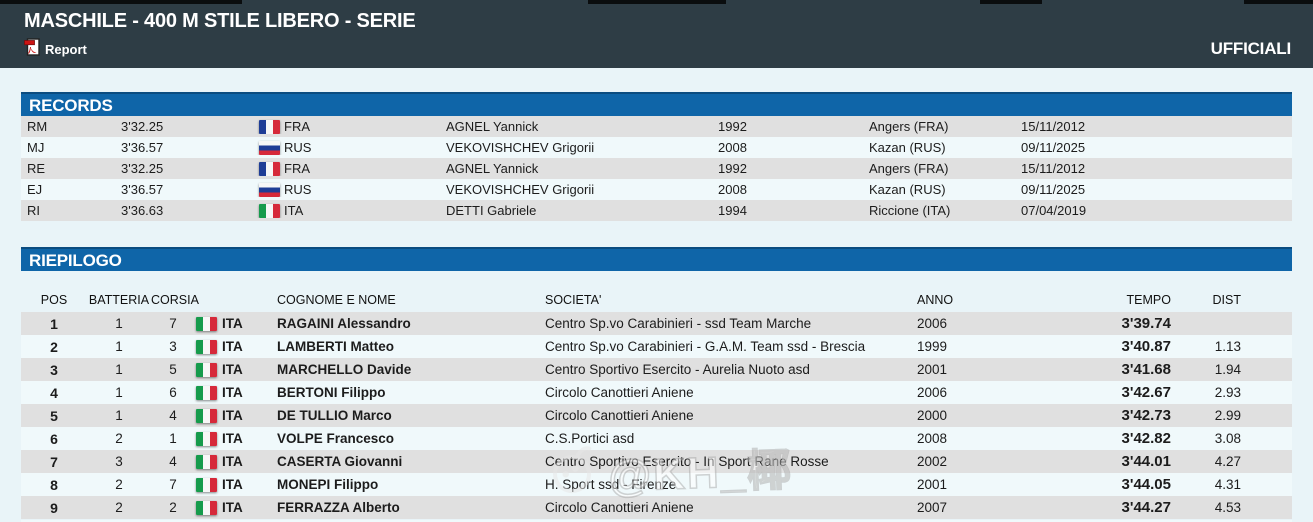  I want to click on result-pos: 2, so click(54, 346).